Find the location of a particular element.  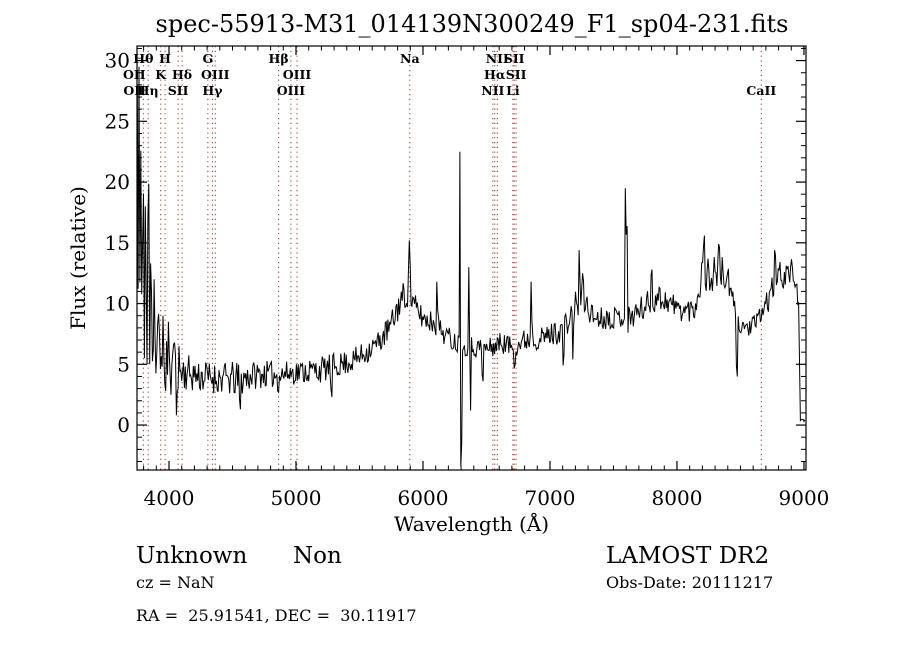

spectral-marker-label: Hγ is located at coordinates (212, 90).